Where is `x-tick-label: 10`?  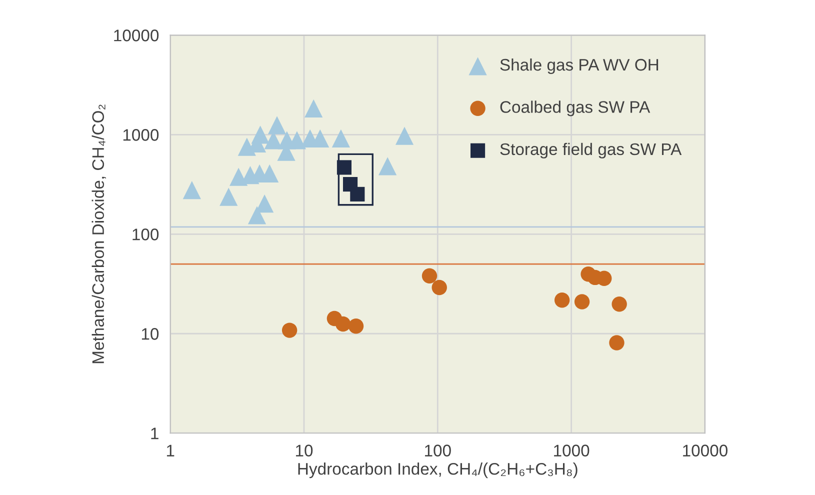
x-tick-label: 10 is located at coordinates (304, 450).